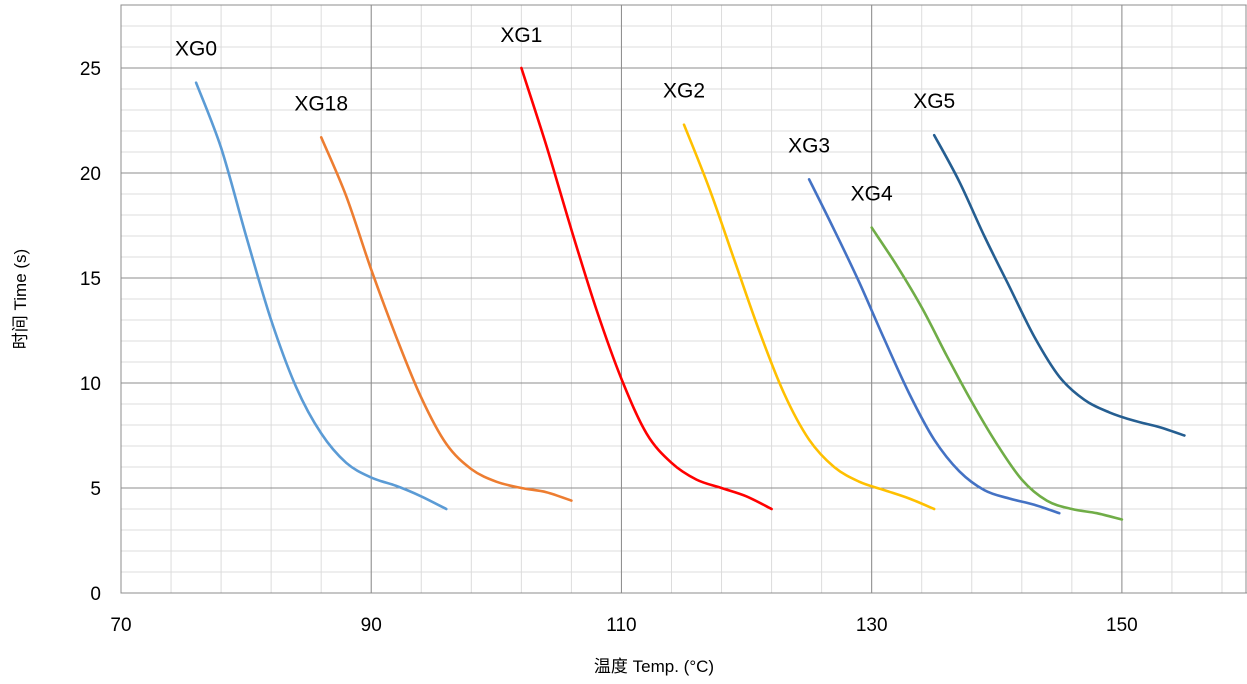 The image size is (1247, 684). What do you see at coordinates (196, 49) in the screenshot?
I see `series-label-xg0: XG0` at bounding box center [196, 49].